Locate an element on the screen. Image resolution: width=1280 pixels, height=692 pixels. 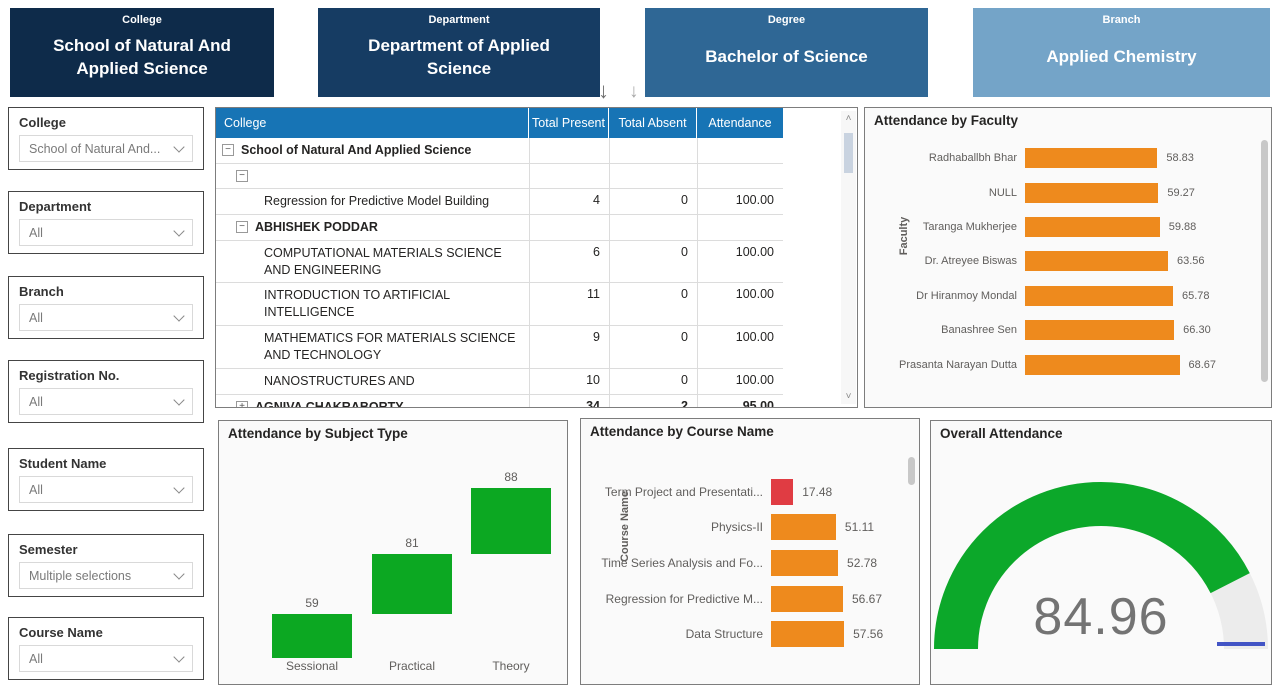
slicer-value: Multiple selections is located at coordinates (80, 575).